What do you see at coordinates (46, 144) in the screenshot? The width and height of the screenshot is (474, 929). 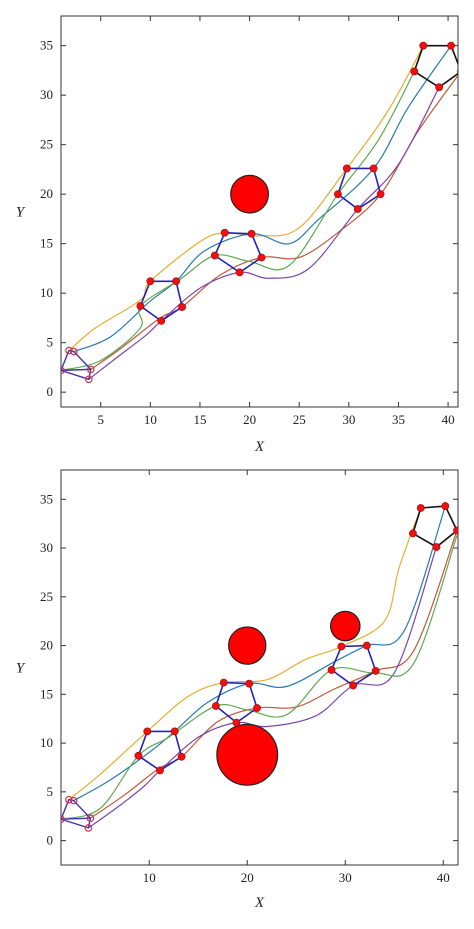 I see `y-tick-label: 25` at bounding box center [46, 144].